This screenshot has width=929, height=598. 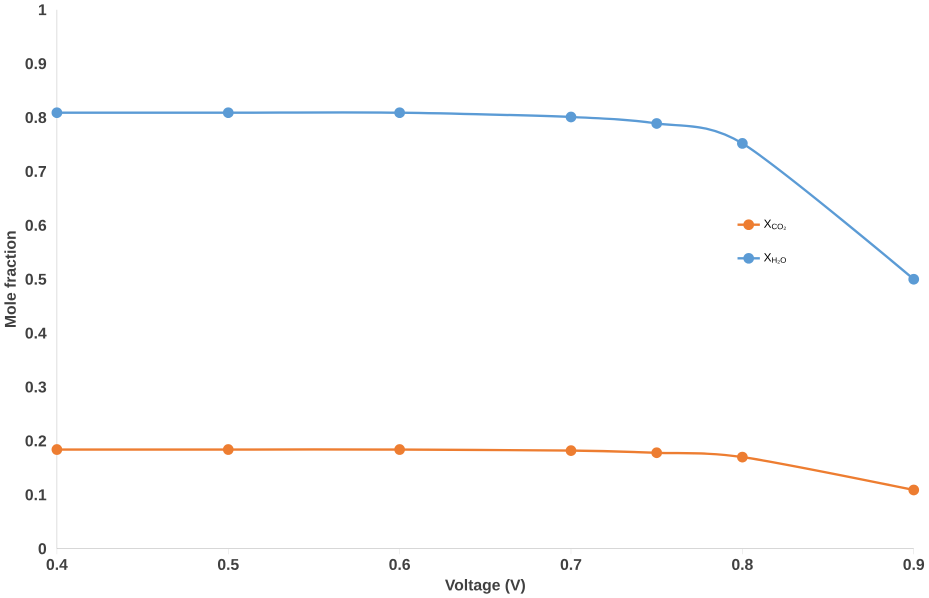 What do you see at coordinates (742, 564) in the screenshot?
I see `x-tick-label: 0.8` at bounding box center [742, 564].